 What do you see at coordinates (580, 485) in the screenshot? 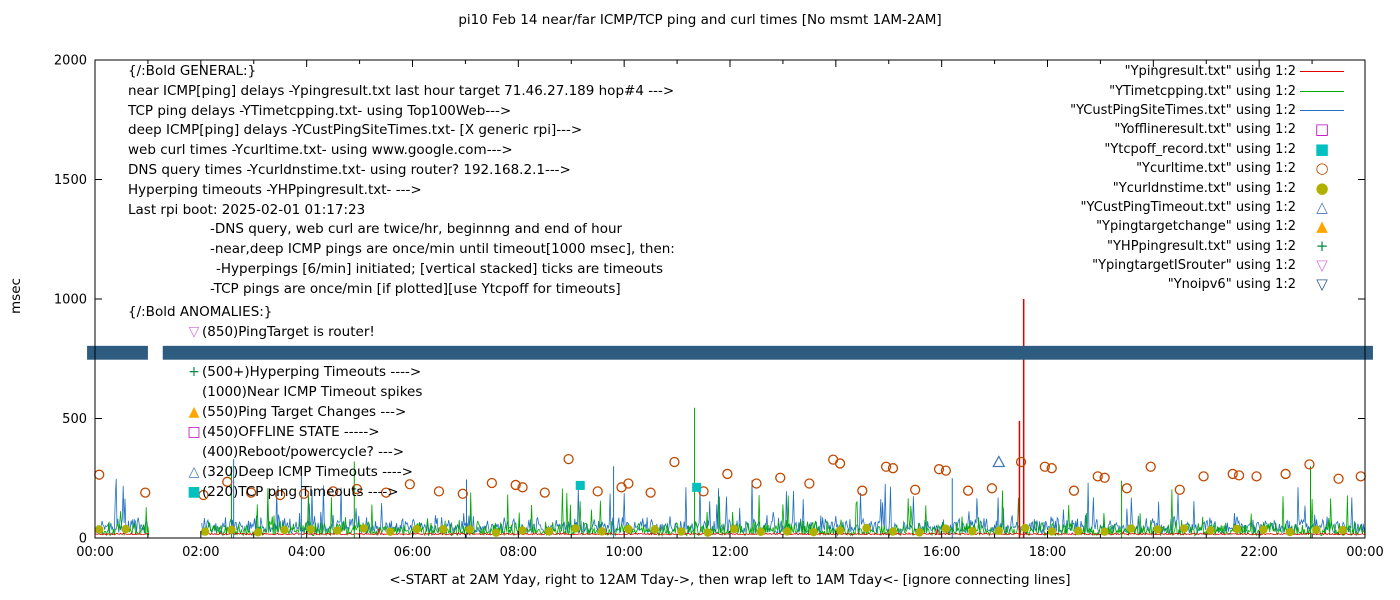
I see `tcpoff-point` at bounding box center [580, 485].